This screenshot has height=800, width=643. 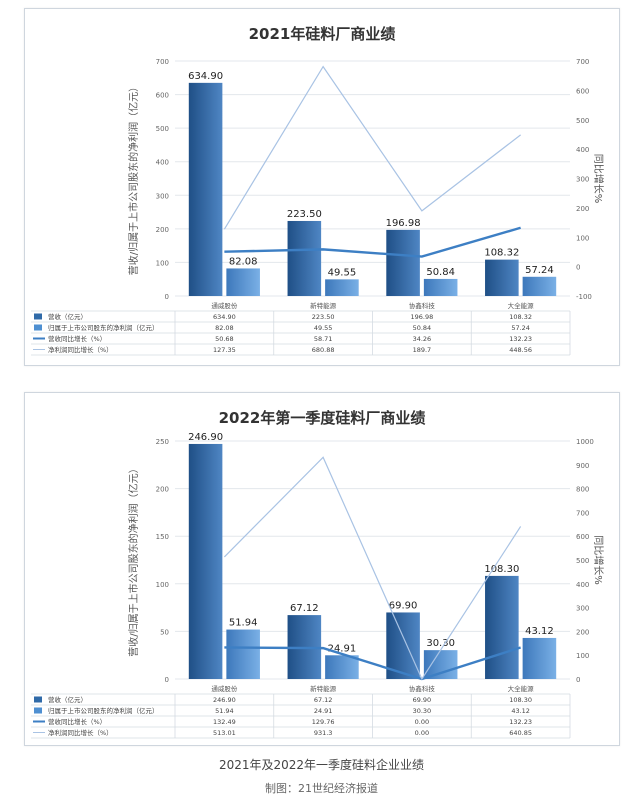 What do you see at coordinates (162, 196) in the screenshot?
I see `y-tick-label: 300` at bounding box center [162, 196].